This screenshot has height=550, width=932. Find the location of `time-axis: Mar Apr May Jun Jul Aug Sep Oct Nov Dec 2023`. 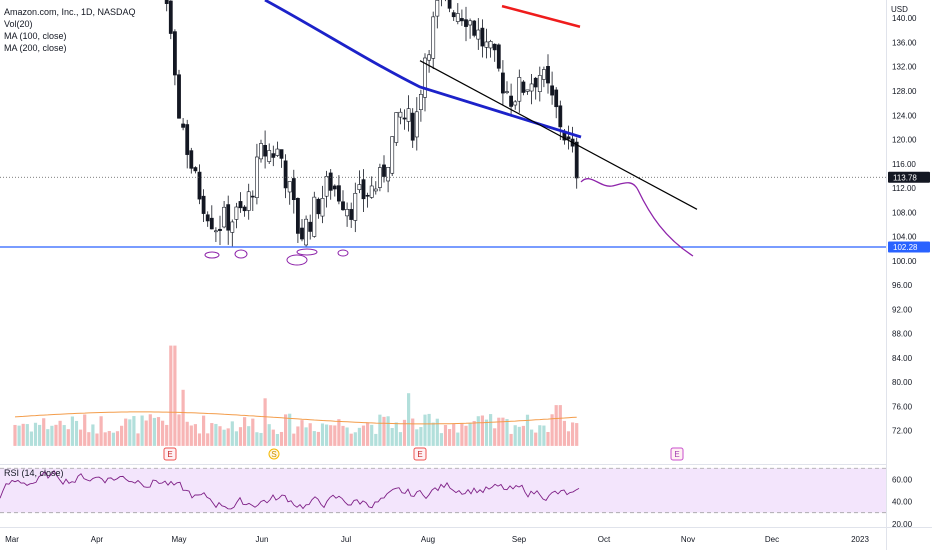

time-axis: Mar Apr May Jun Jul Aug Sep Oct Nov Dec 2023 is located at coordinates (437, 539).